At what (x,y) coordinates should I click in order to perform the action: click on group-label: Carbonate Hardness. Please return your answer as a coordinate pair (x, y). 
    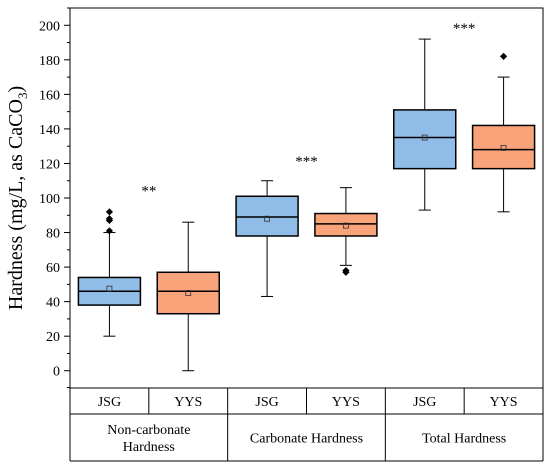
    Looking at the image, I should click on (306, 439).